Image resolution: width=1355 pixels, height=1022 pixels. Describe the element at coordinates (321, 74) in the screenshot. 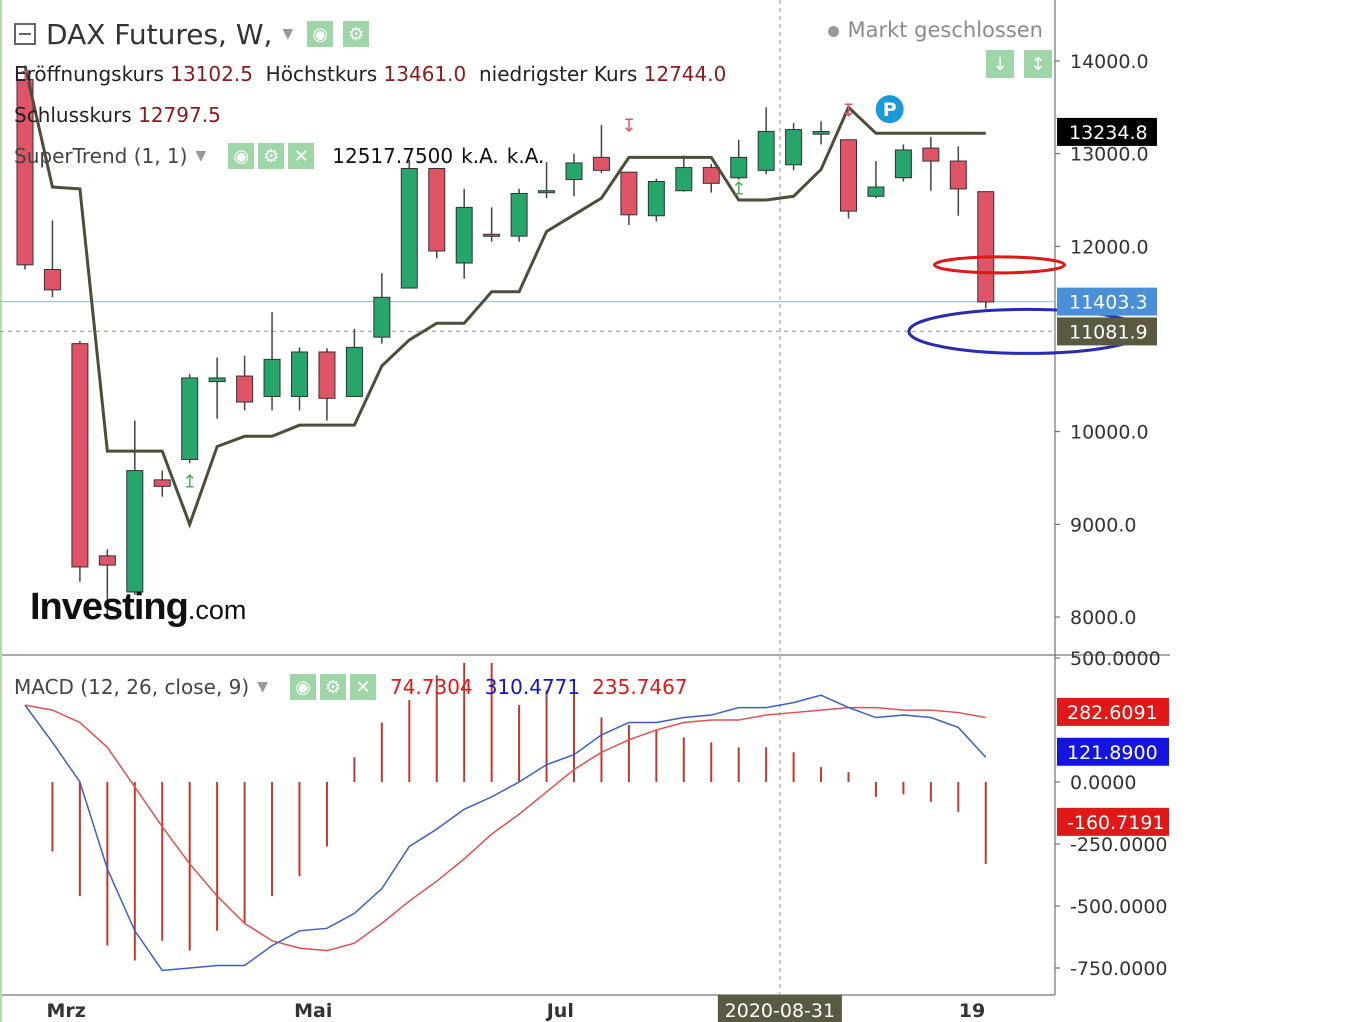

I see `high-label: Höchstkurs` at that location.